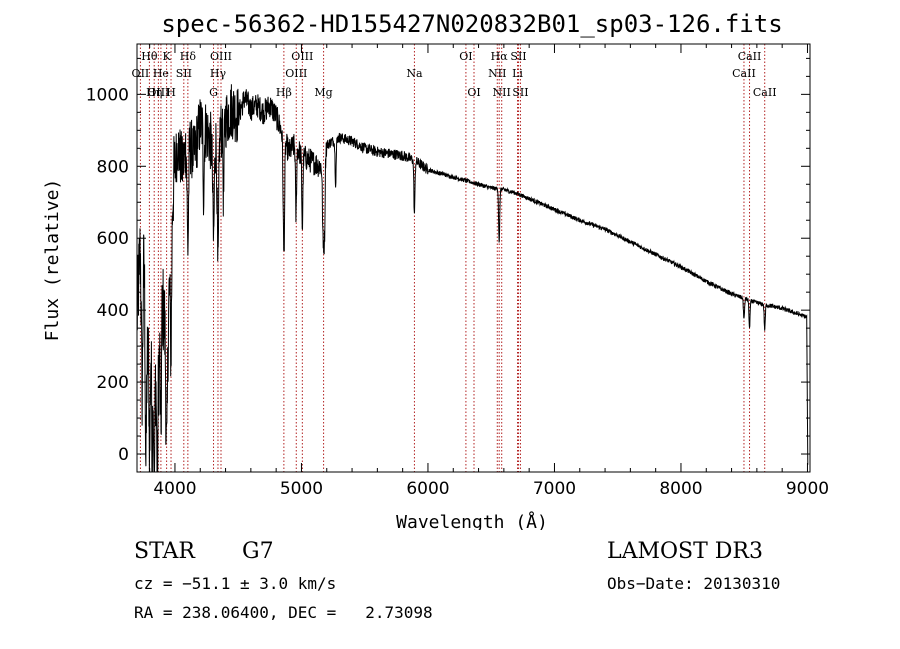 The width and height of the screenshot is (900, 649). Describe the element at coordinates (154, 92) in the screenshot. I see `spectral-line-label: Hη` at that location.